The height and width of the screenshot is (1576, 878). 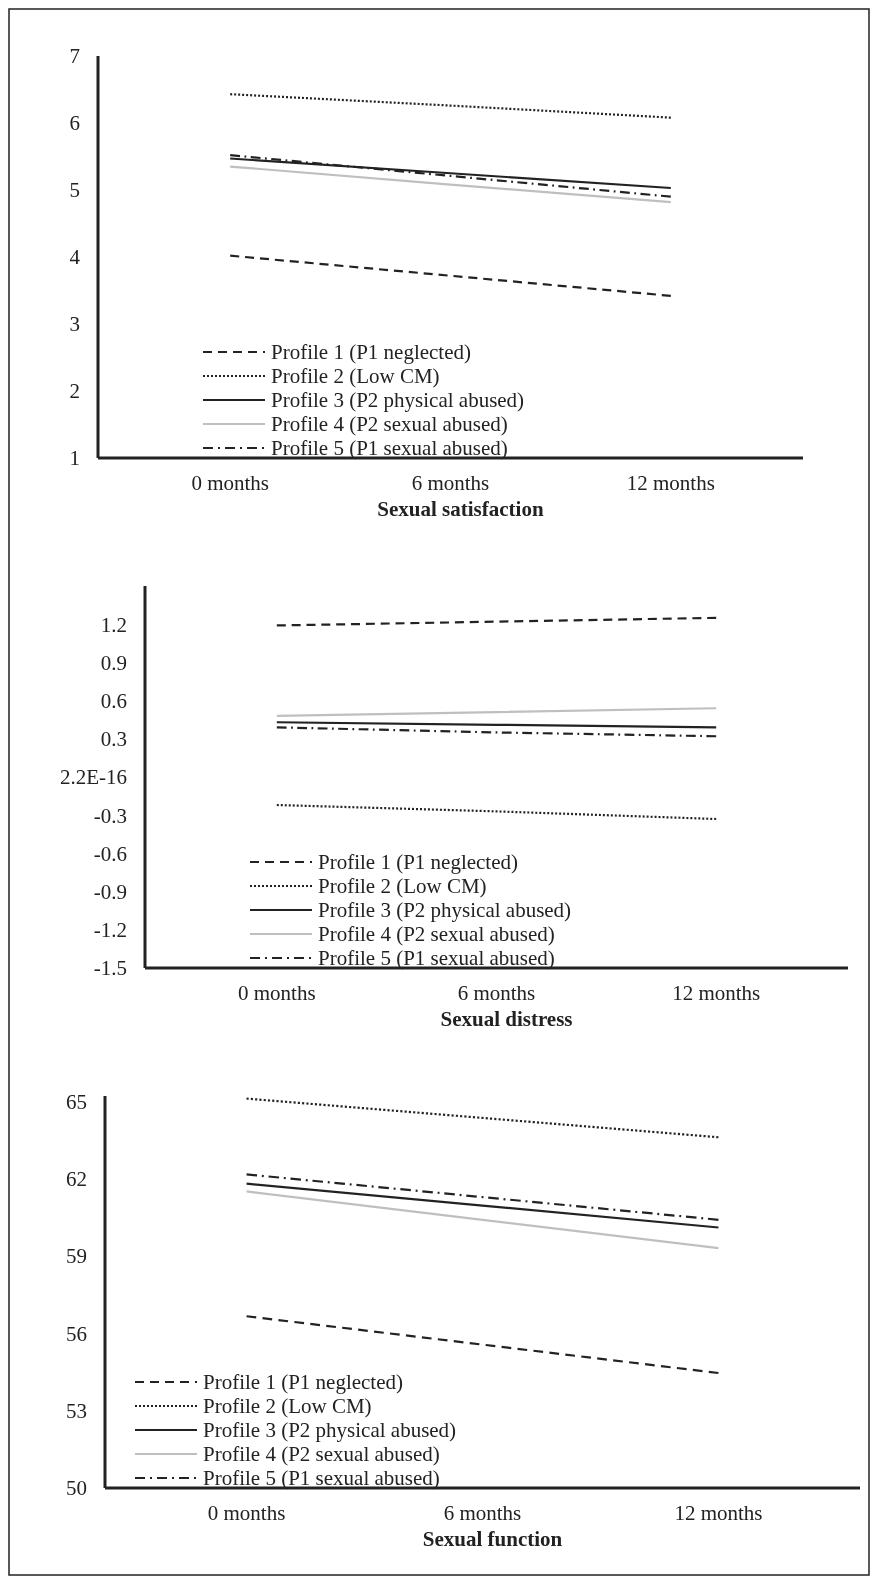 I want to click on y-tick-label: 5, so click(x=74, y=190).